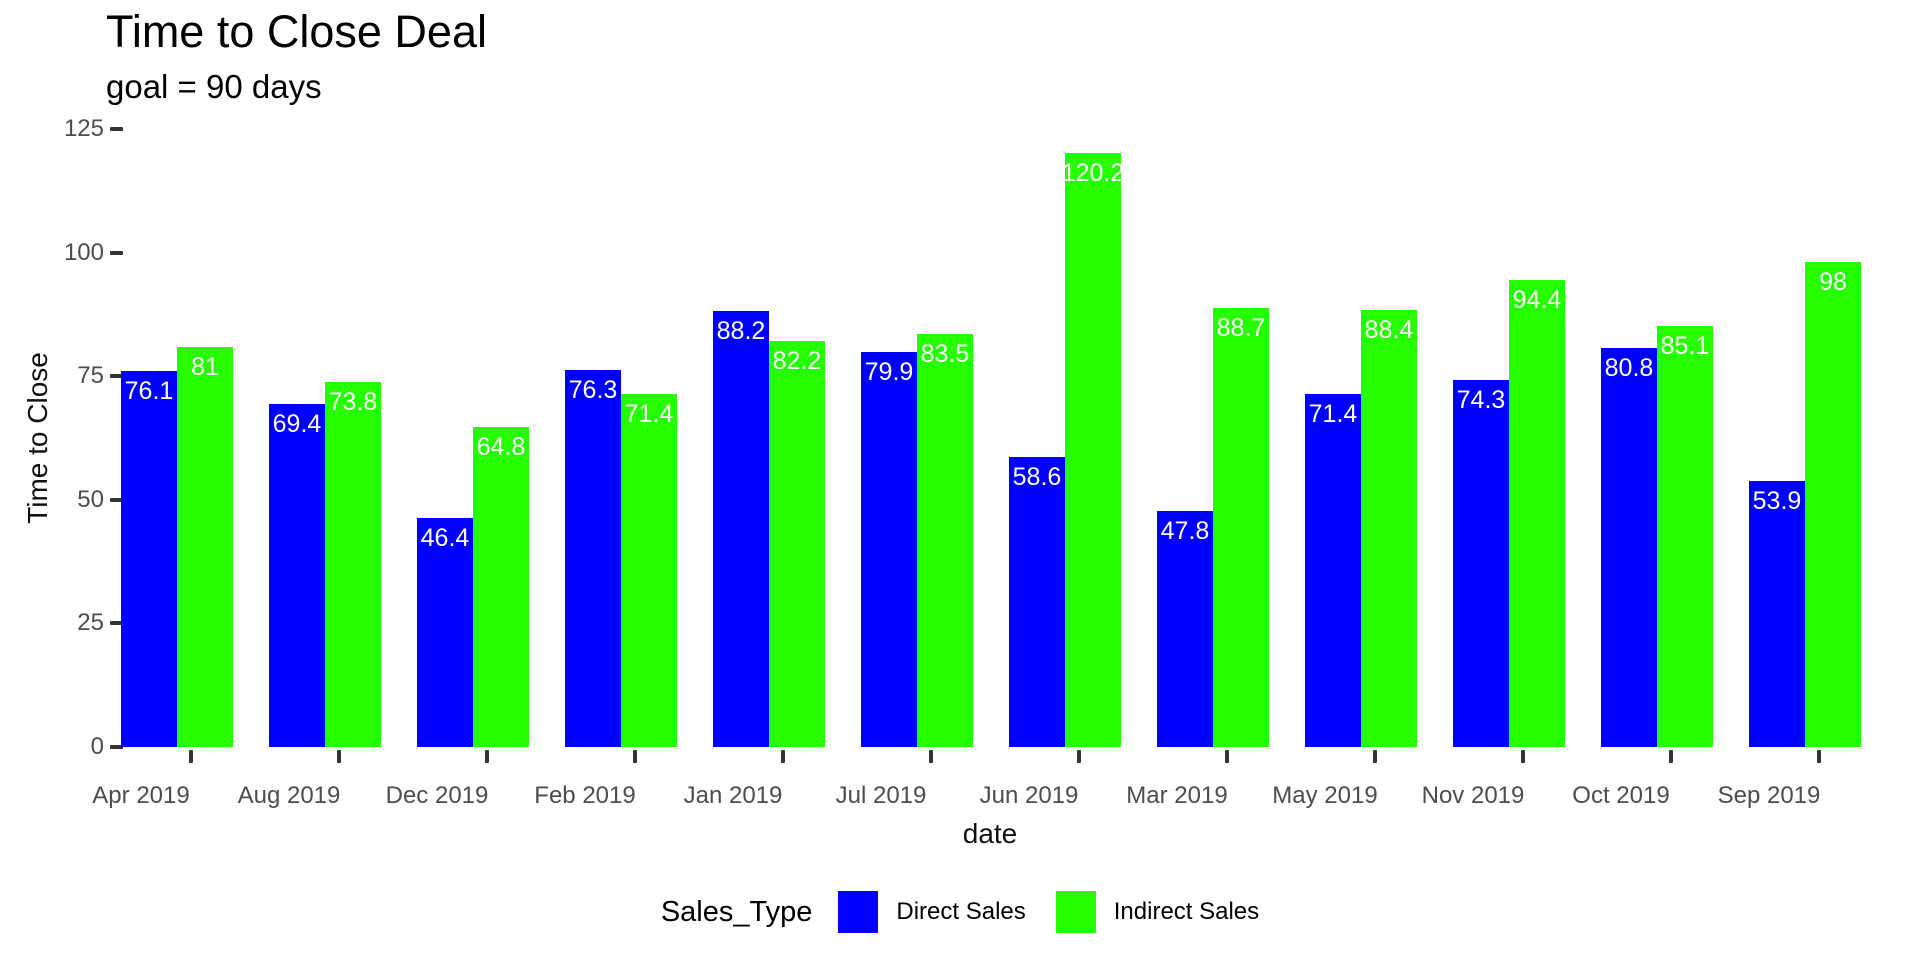 The image size is (1920, 960). I want to click on bar-value-label: 82.2, so click(797, 360).